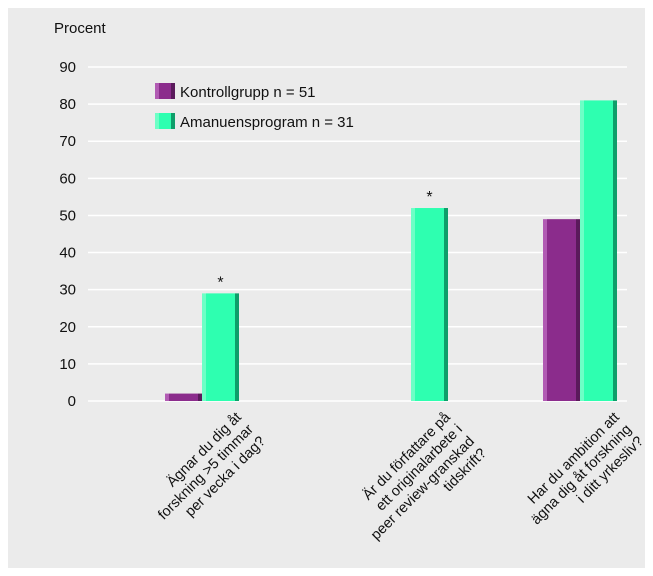 This screenshot has height=576, width=653. What do you see at coordinates (67, 141) in the screenshot?
I see `y-tick-label: 70` at bounding box center [67, 141].